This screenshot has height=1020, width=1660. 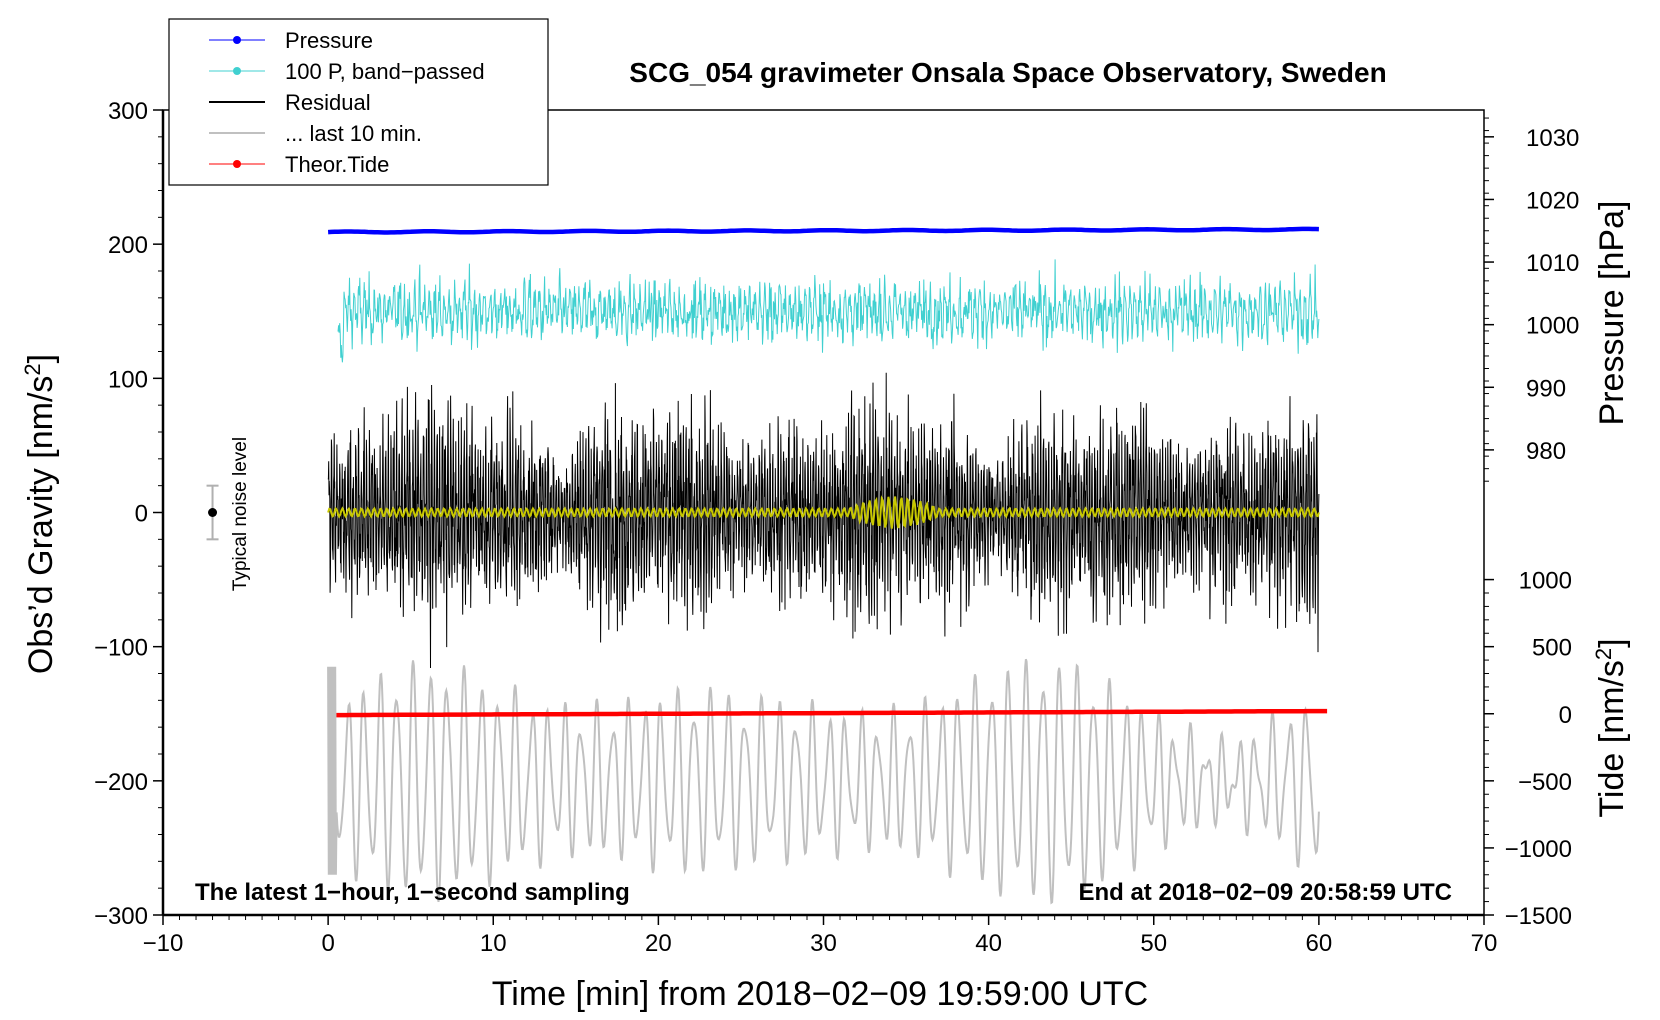 I want to click on series-band-passed-pressure, so click(x=828, y=311).